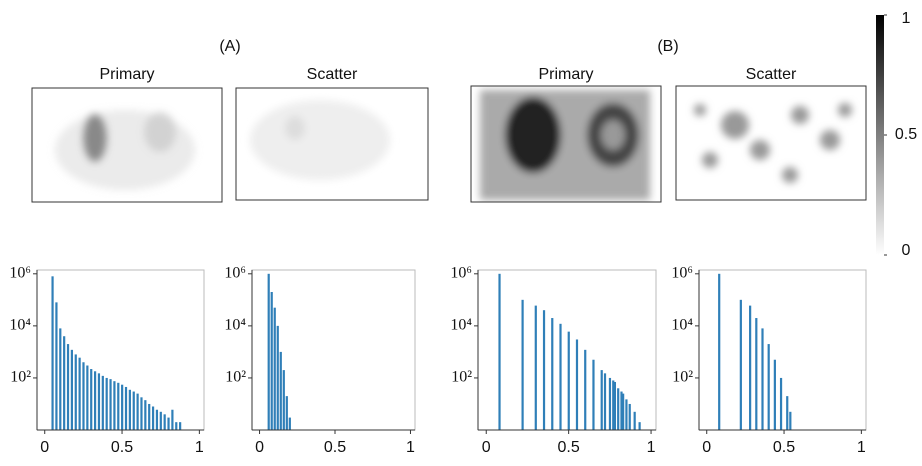  Describe the element at coordinates (229, 46) in the screenshot. I see `group-label: (A)` at that location.